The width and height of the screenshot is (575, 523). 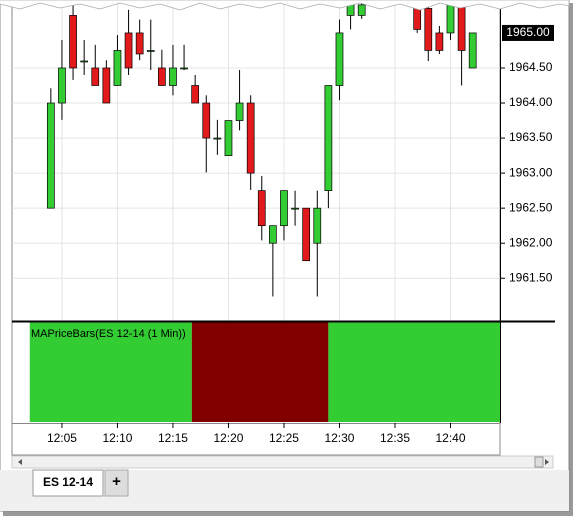 I want to click on x-tick-label: 12:25, so click(x=284, y=438).